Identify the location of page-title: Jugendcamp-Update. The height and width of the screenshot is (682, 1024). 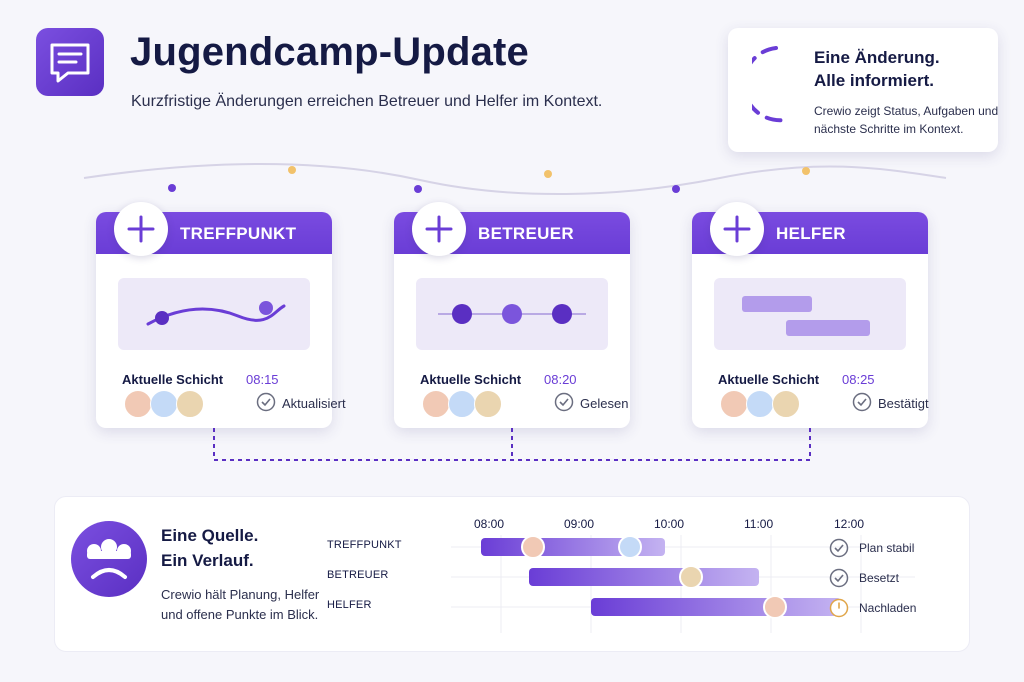
(330, 52).